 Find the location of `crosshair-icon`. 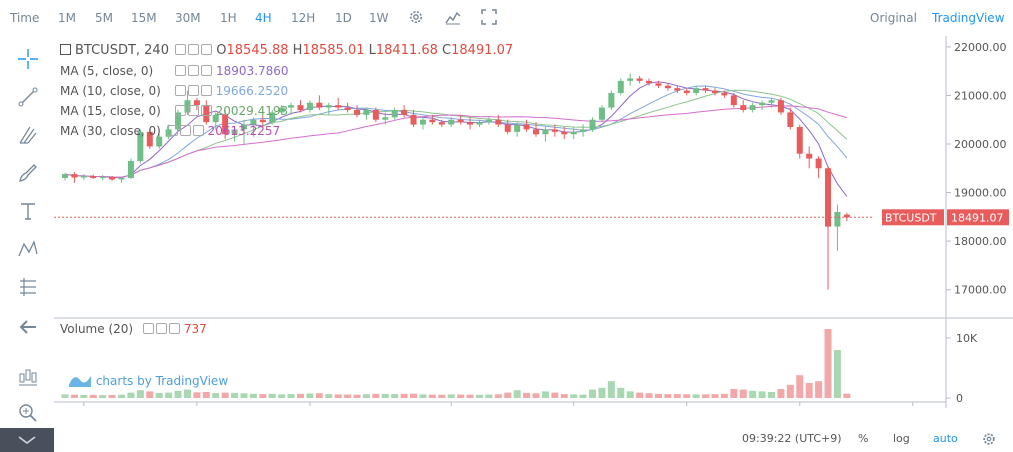

crosshair-icon is located at coordinates (28, 59).